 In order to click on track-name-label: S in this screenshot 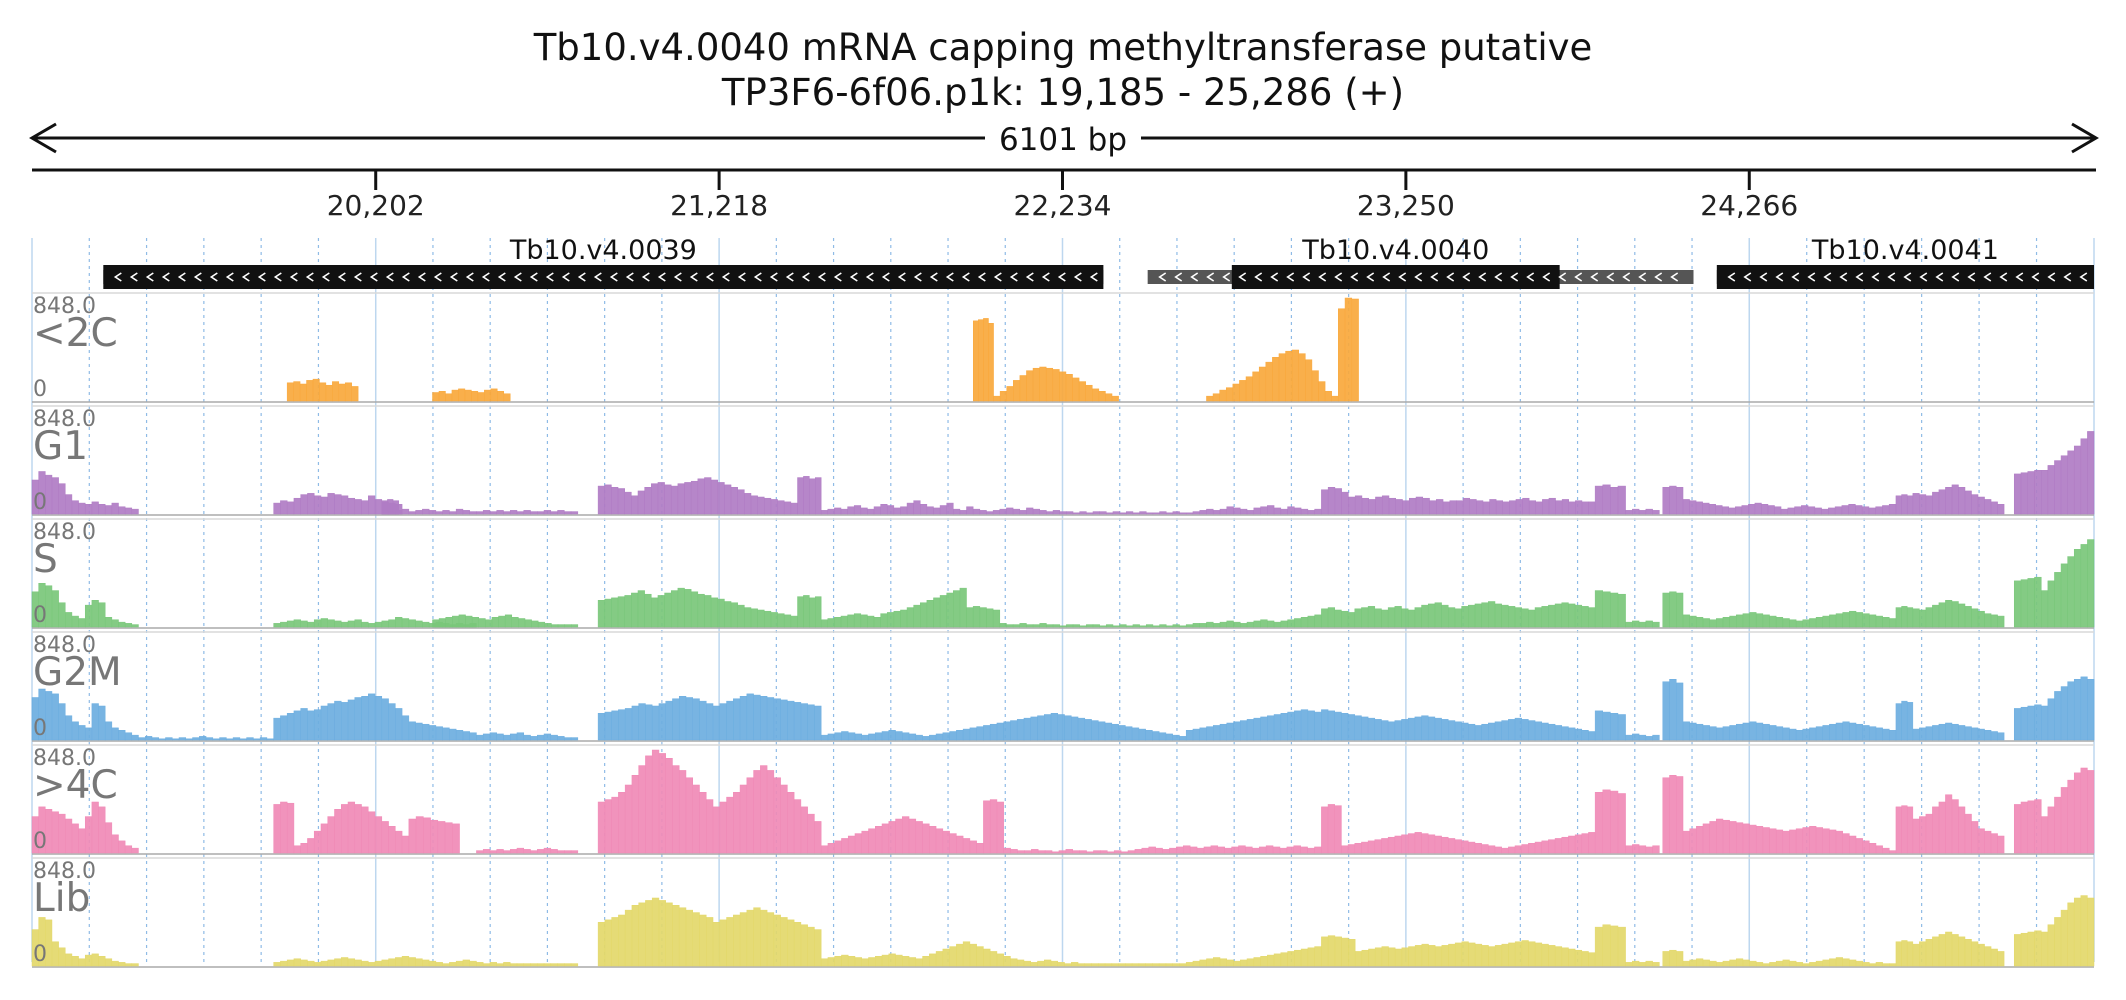, I will do `click(45, 559)`.